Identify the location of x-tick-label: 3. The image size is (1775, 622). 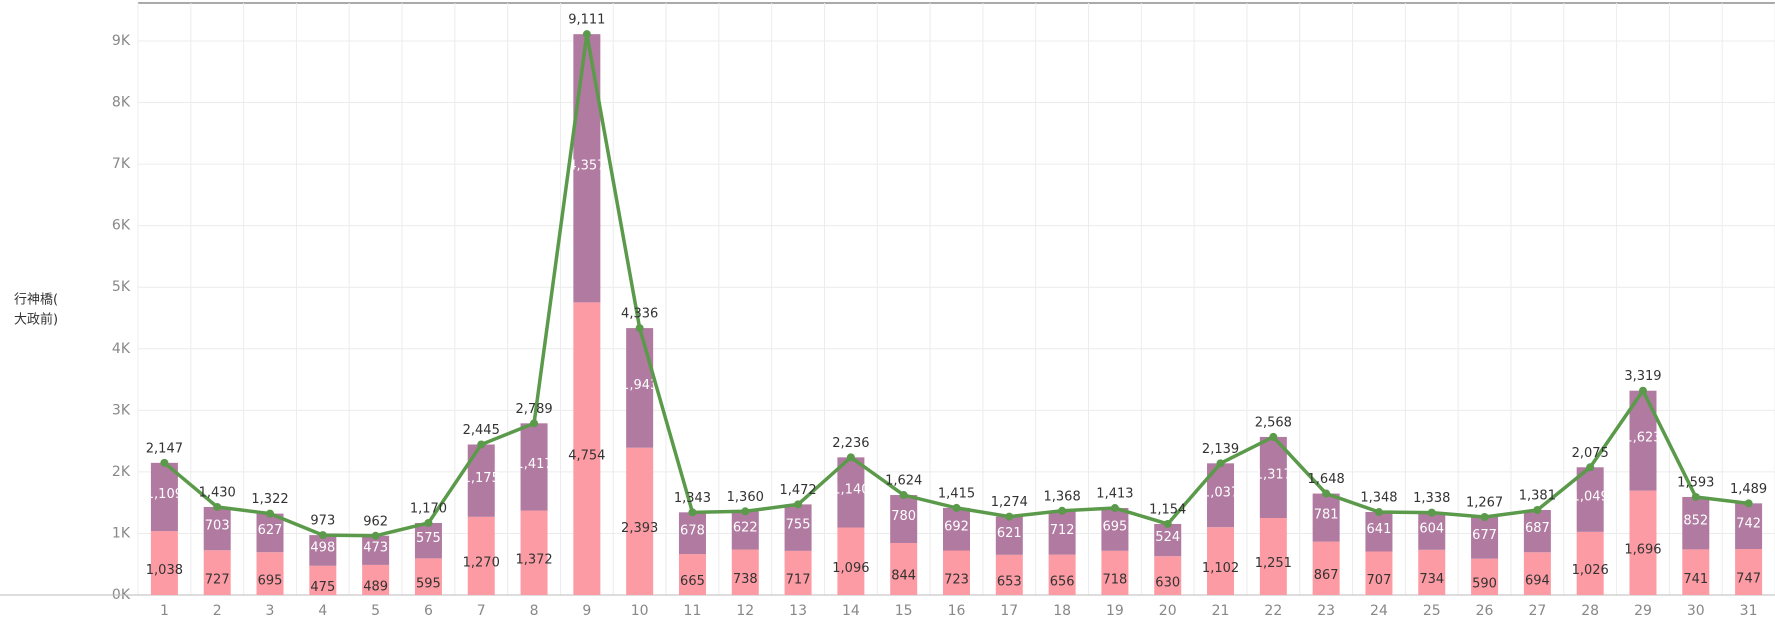
(270, 611).